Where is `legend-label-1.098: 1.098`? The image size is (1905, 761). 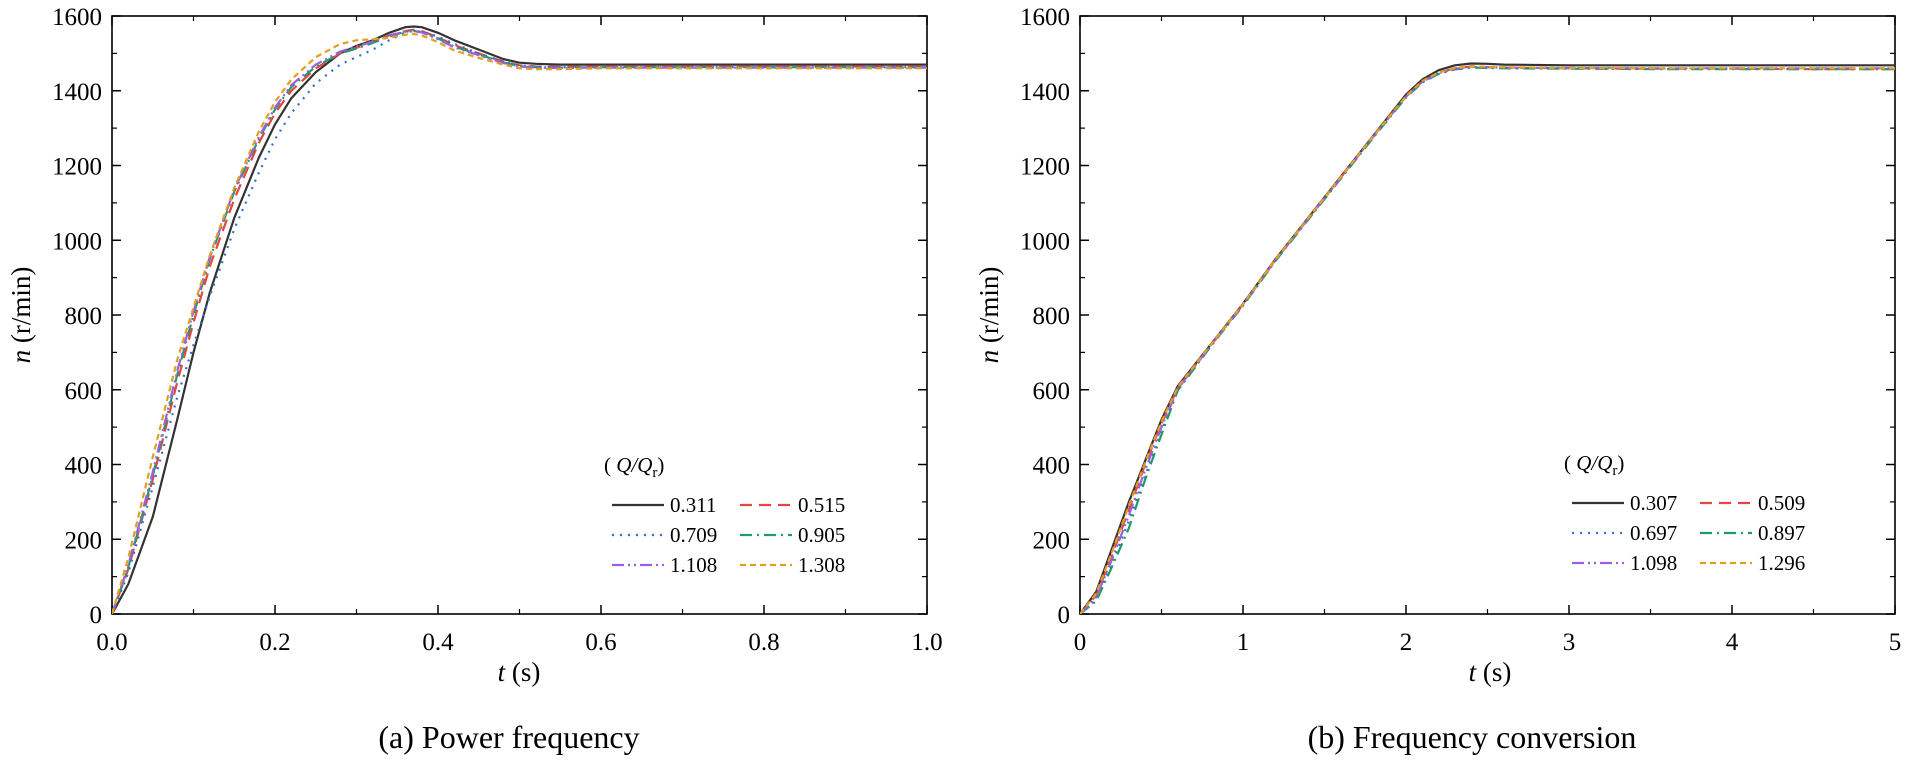 legend-label-1.098: 1.098 is located at coordinates (1653, 563).